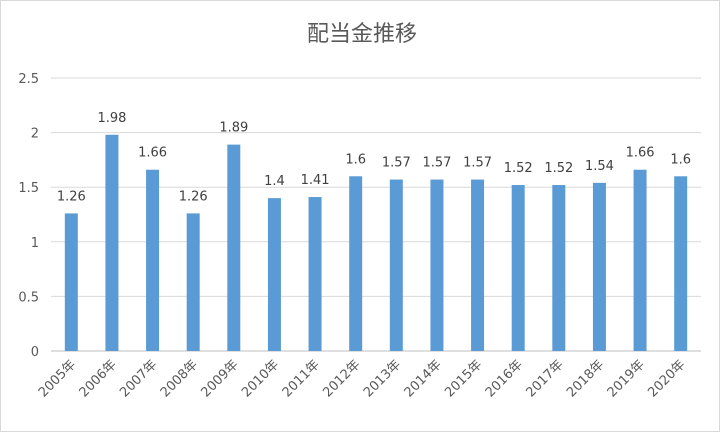  I want to click on data-label: 1.4, so click(274, 181).